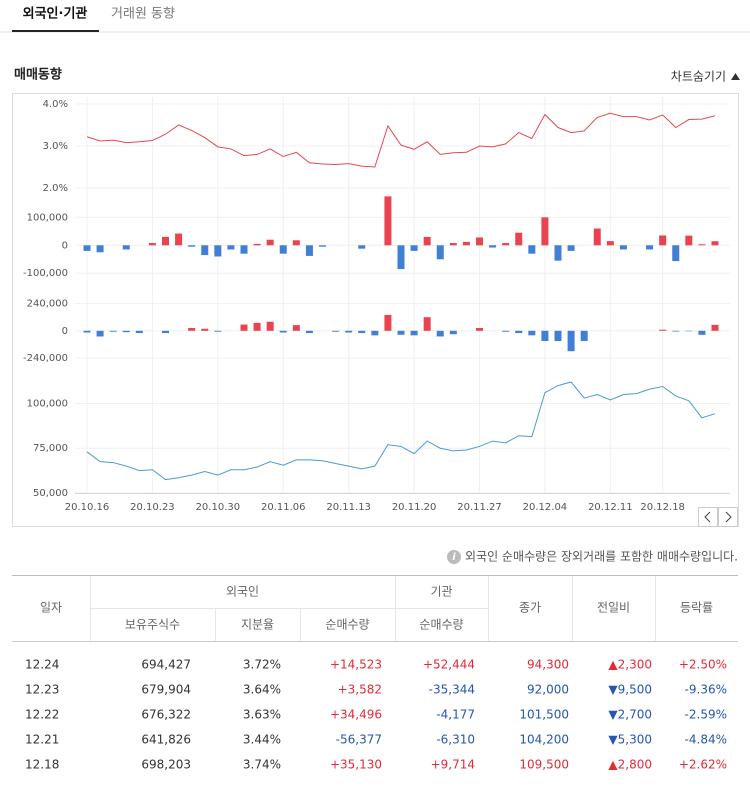  Describe the element at coordinates (55, 188) in the screenshot. I see `y-tick-label: 2.0%` at that location.